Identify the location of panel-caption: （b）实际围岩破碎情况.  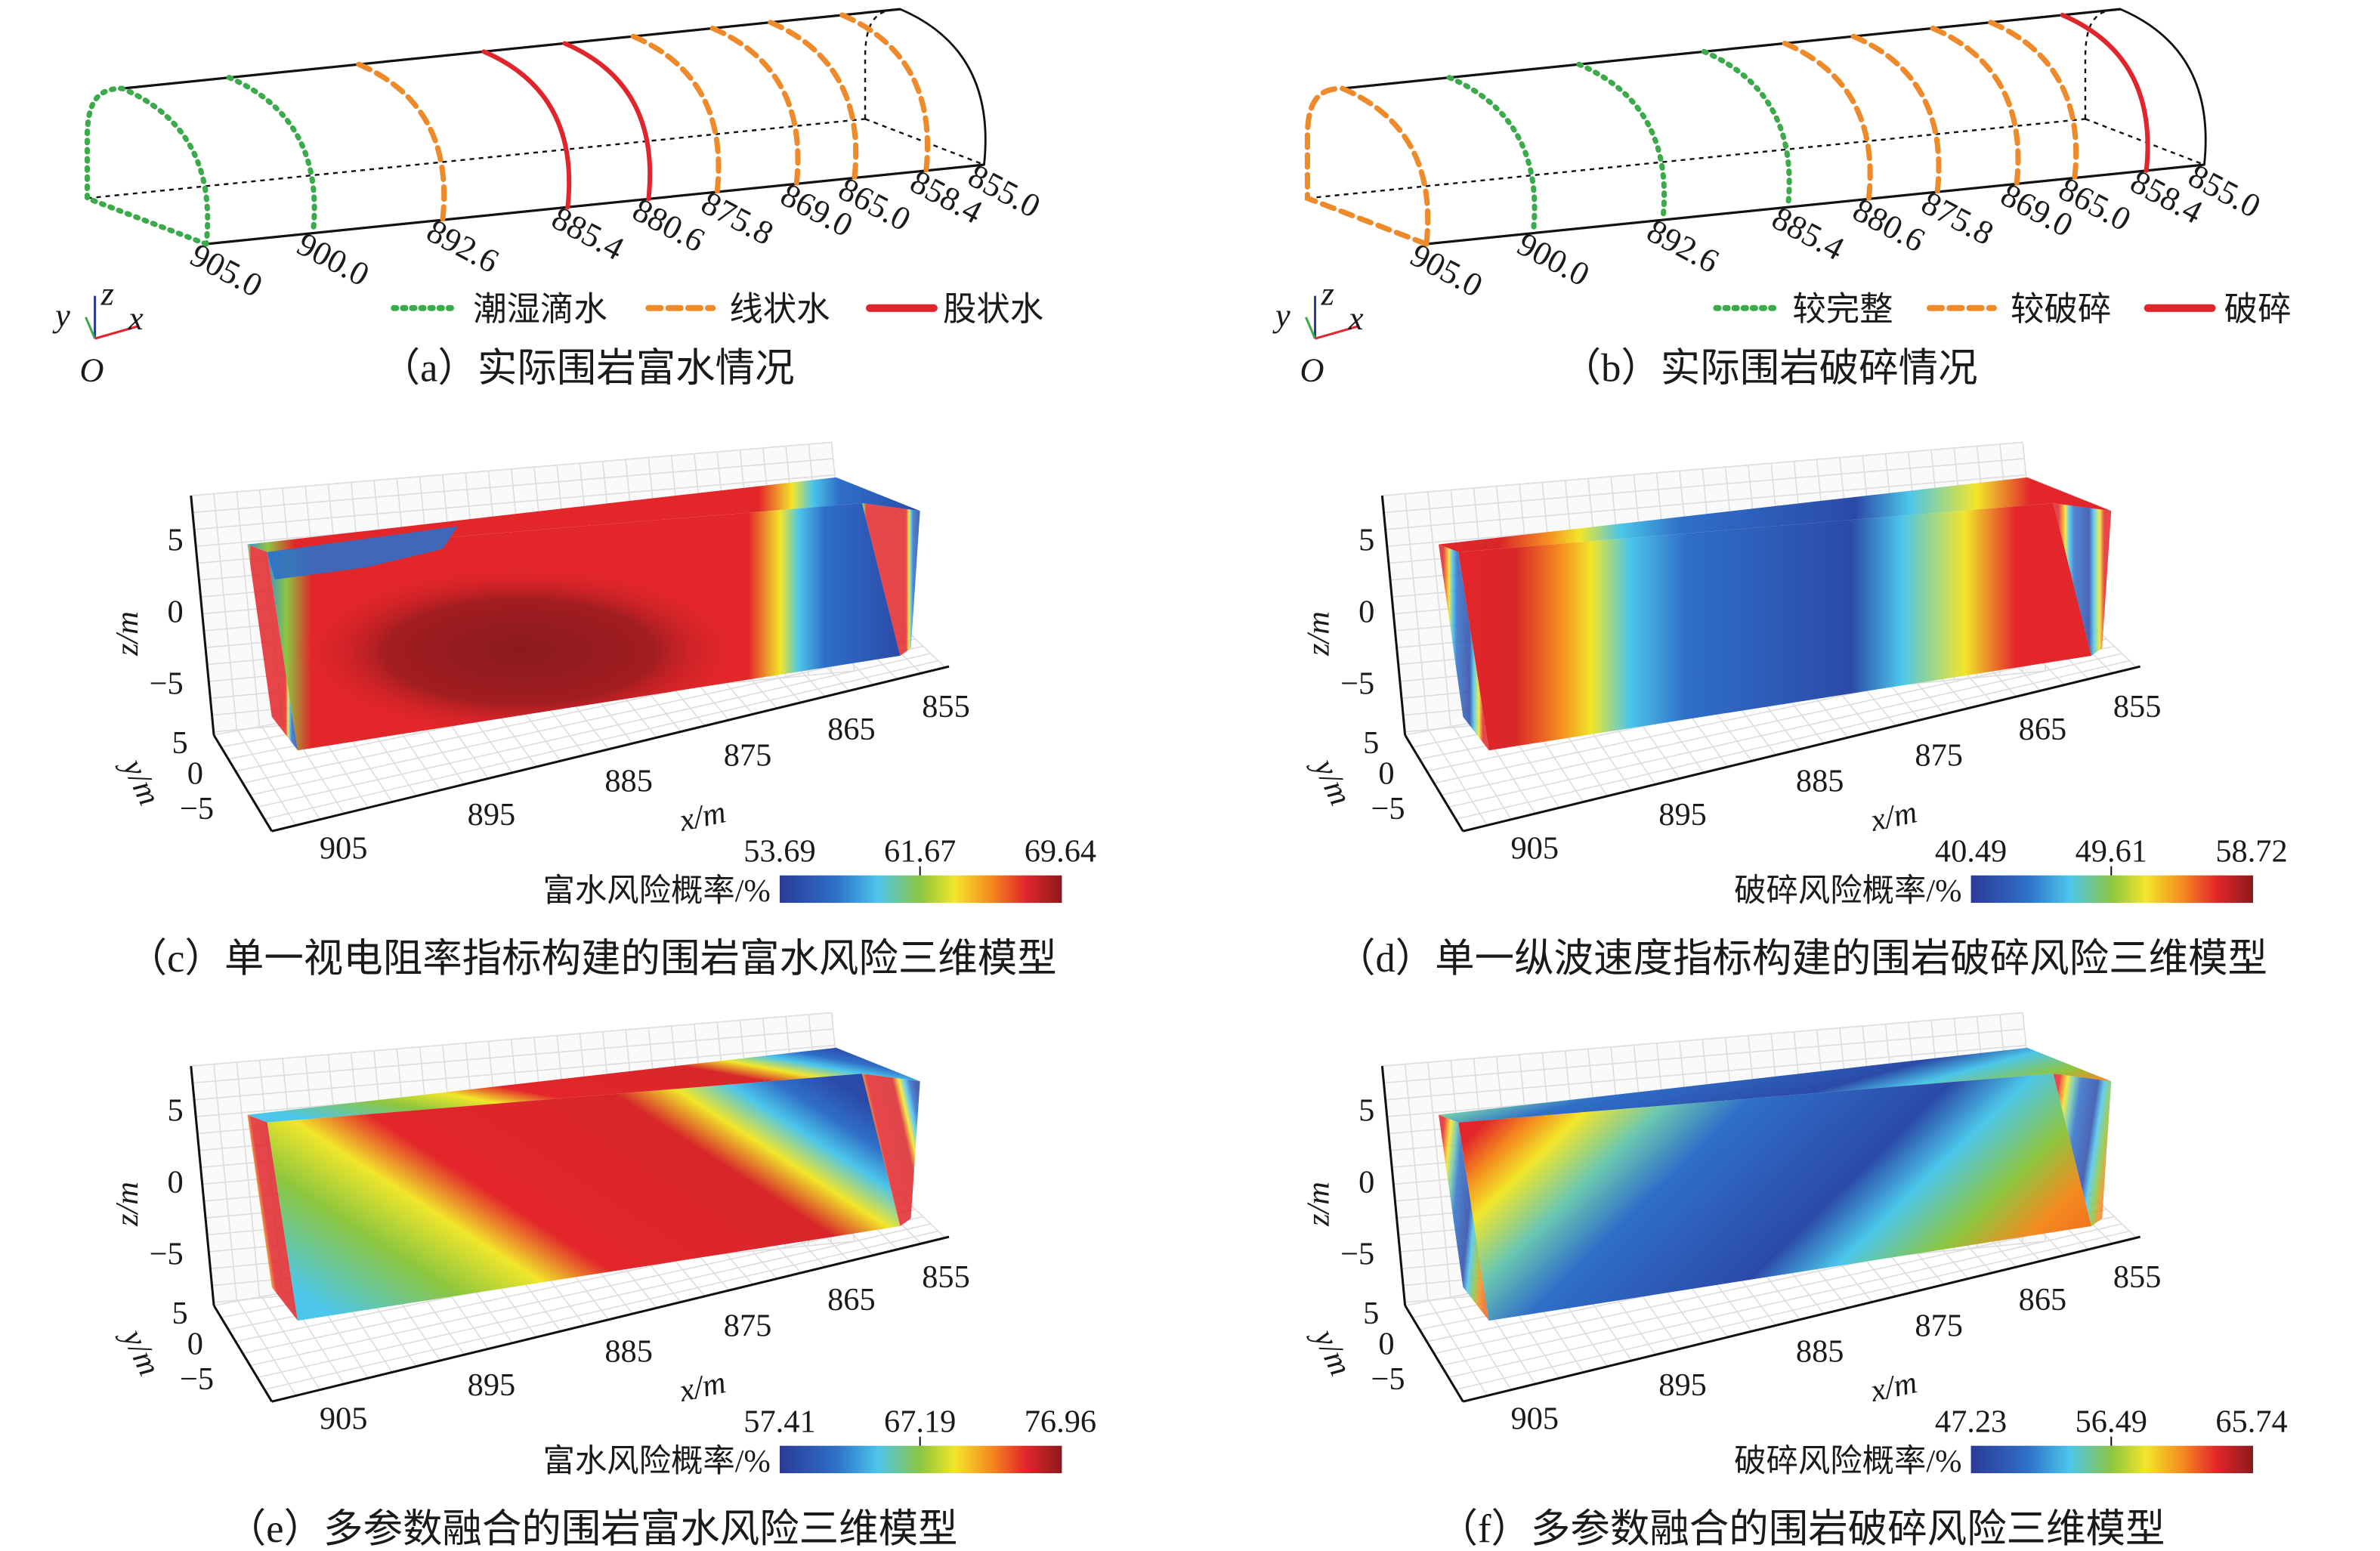
(1770, 369).